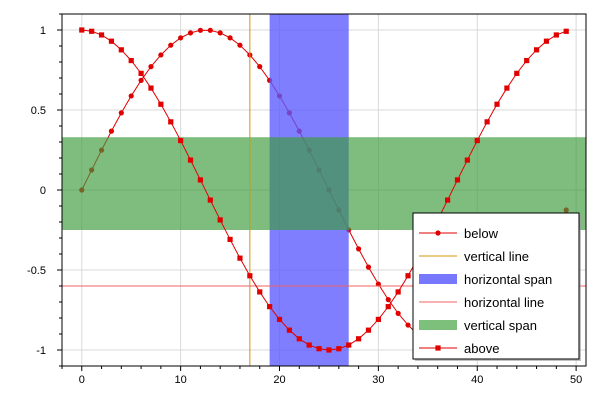  Describe the element at coordinates (36, 271) in the screenshot. I see `y-tick-label: -0.5` at that location.